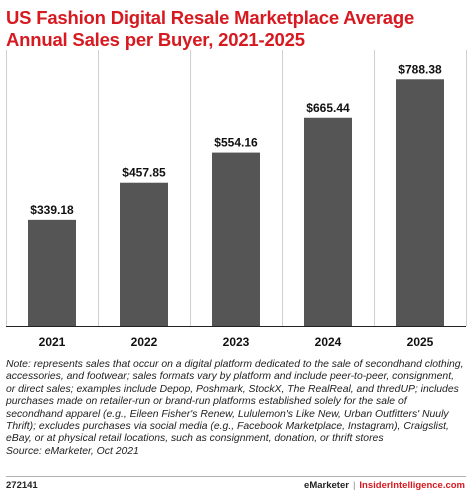  Describe the element at coordinates (144, 173) in the screenshot. I see `data-label-2022: $457.85` at that location.